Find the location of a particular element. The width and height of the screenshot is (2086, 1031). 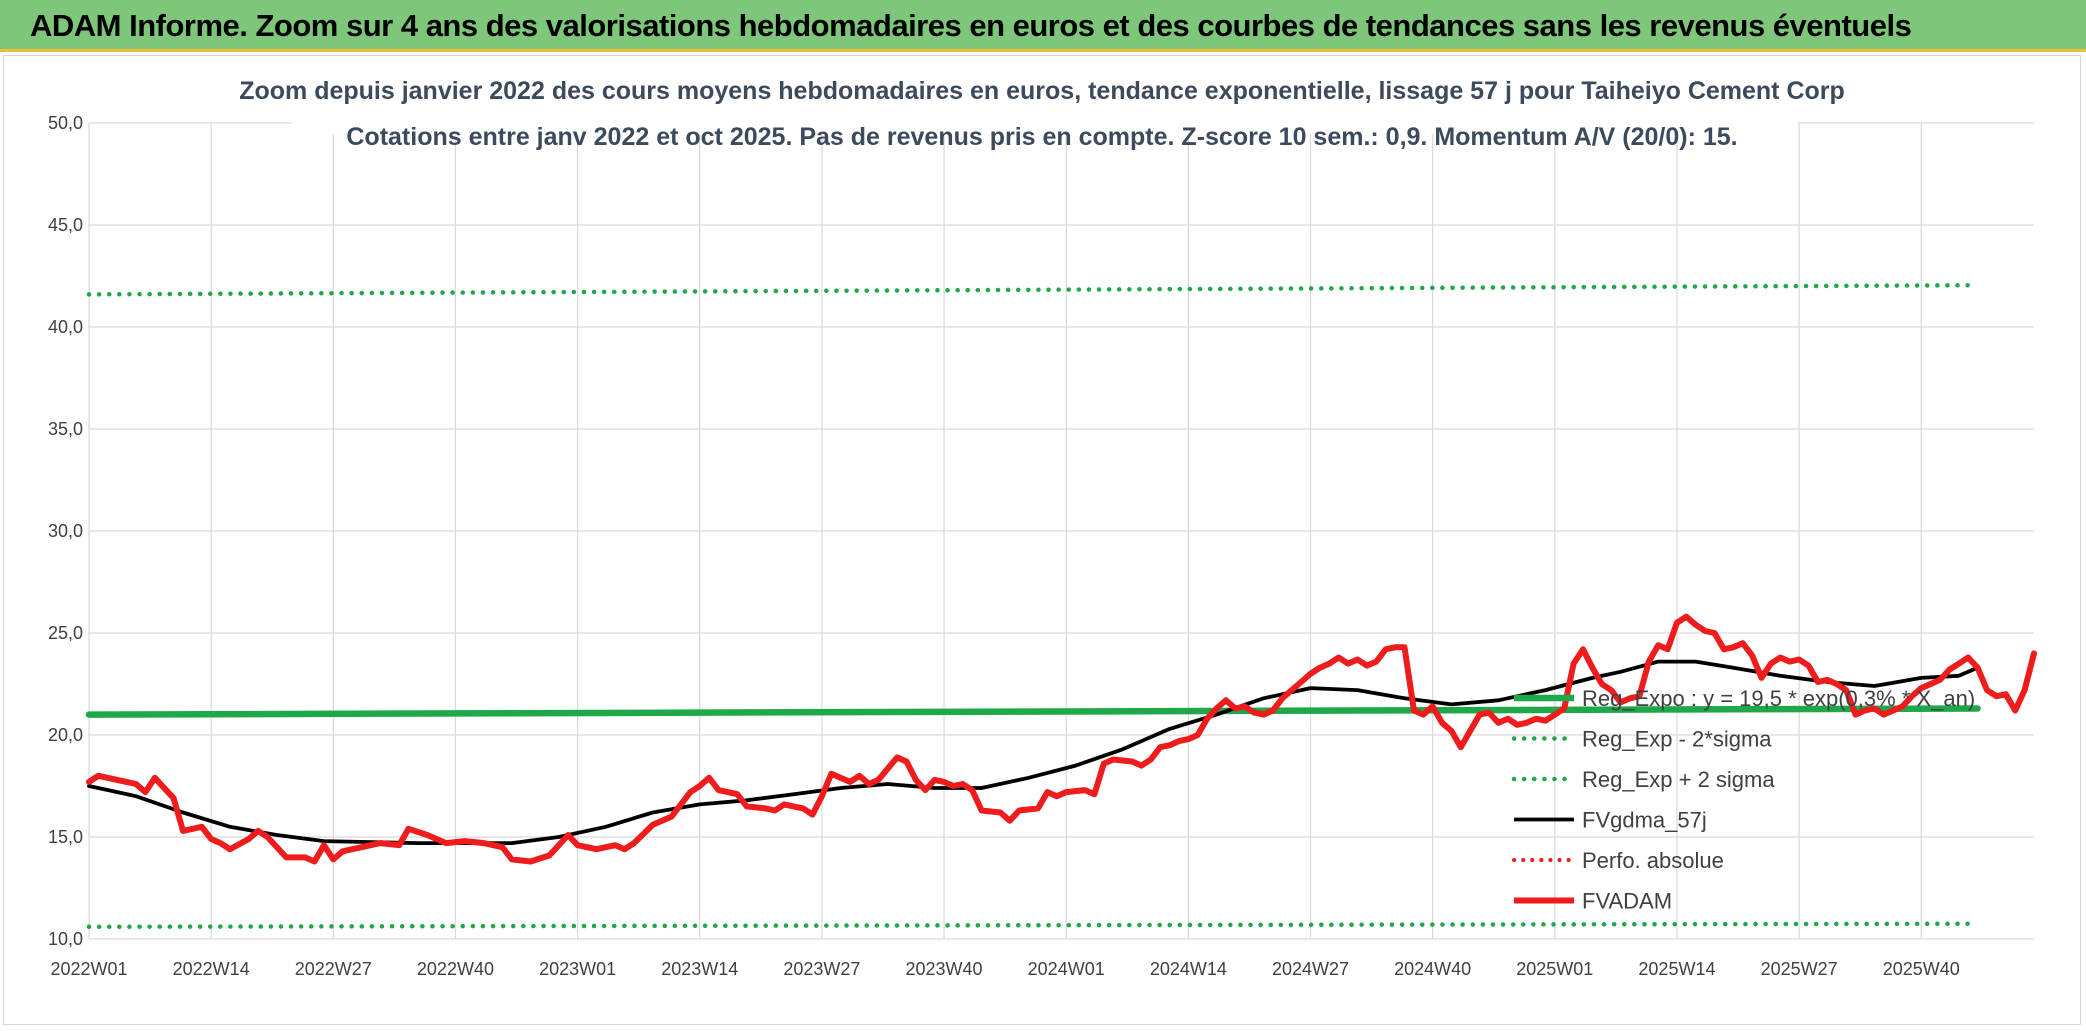

x-tick-label: 2024W01 is located at coordinates (1066, 969).